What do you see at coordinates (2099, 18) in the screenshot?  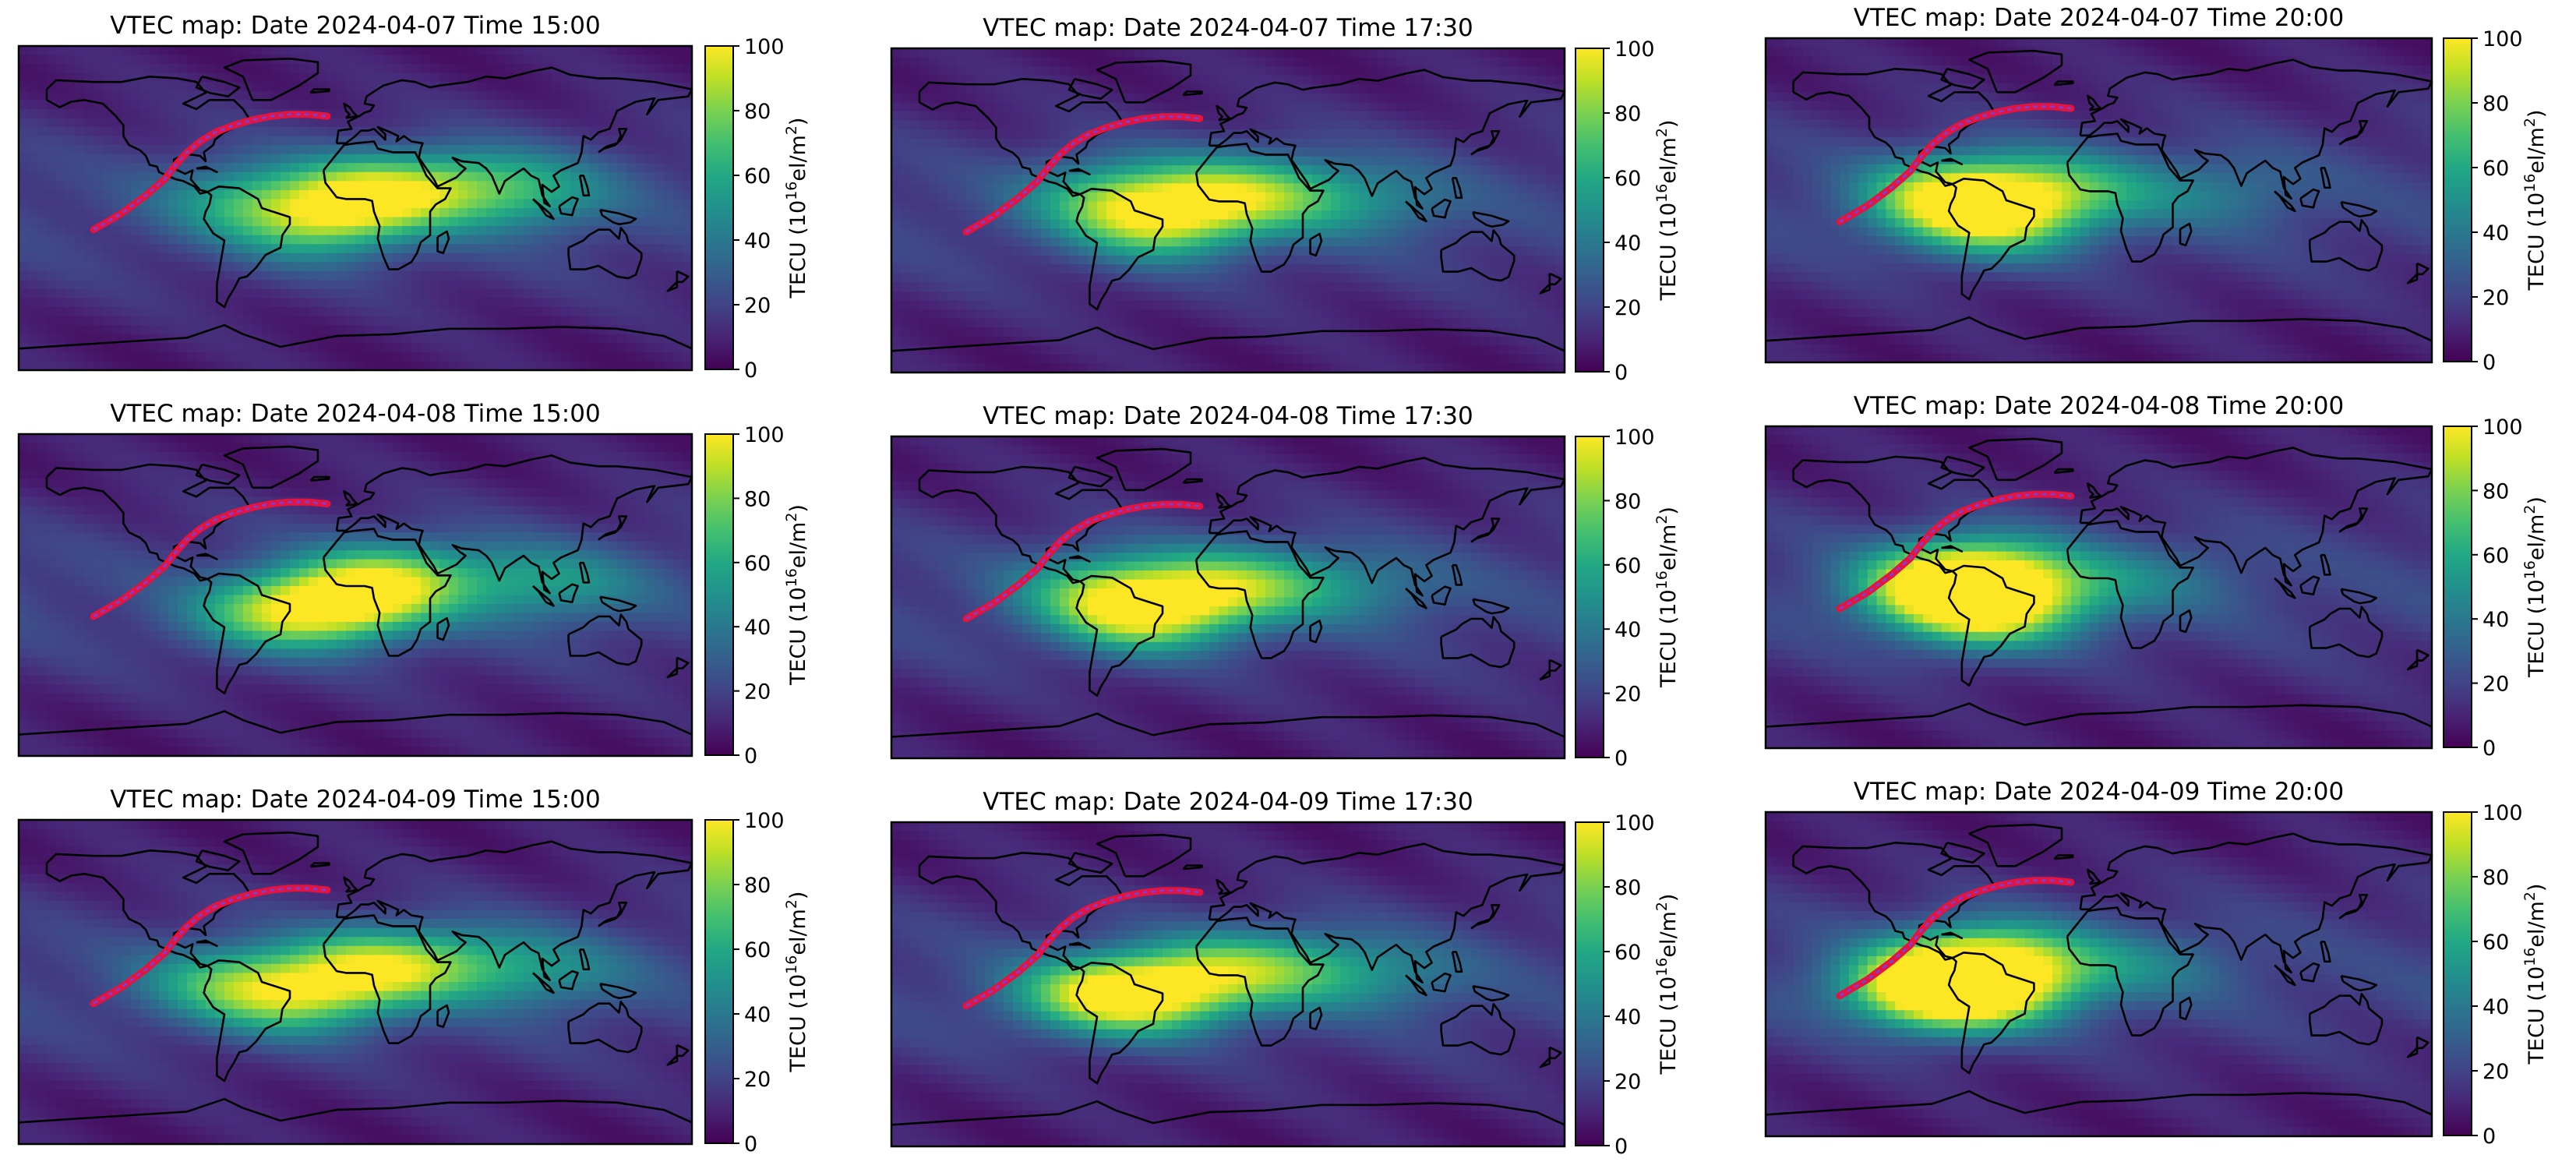 I see `panel-title: VTEC map: Date 2024-04-07 Time 20:00` at bounding box center [2099, 18].